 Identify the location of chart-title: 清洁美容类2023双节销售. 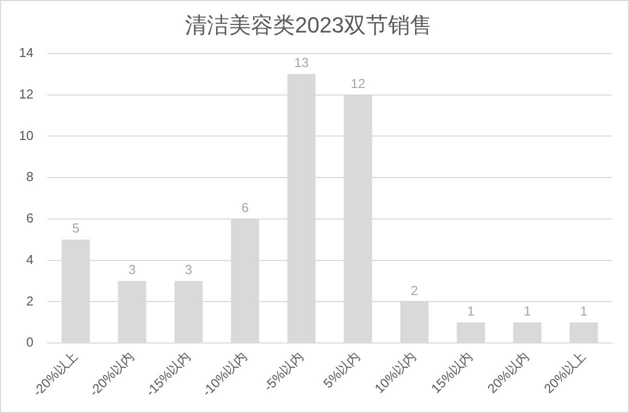
(308, 25).